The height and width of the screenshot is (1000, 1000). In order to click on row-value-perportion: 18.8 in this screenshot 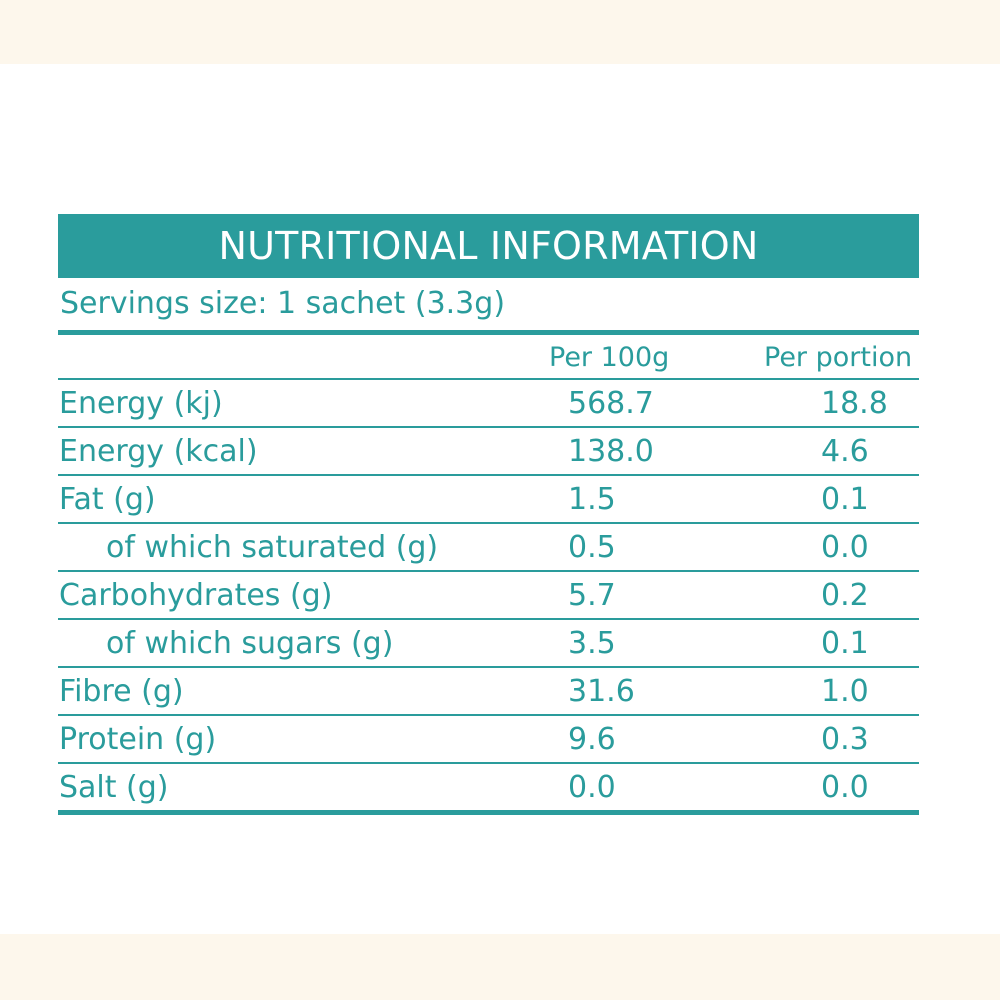, I will do `click(854, 403)`.